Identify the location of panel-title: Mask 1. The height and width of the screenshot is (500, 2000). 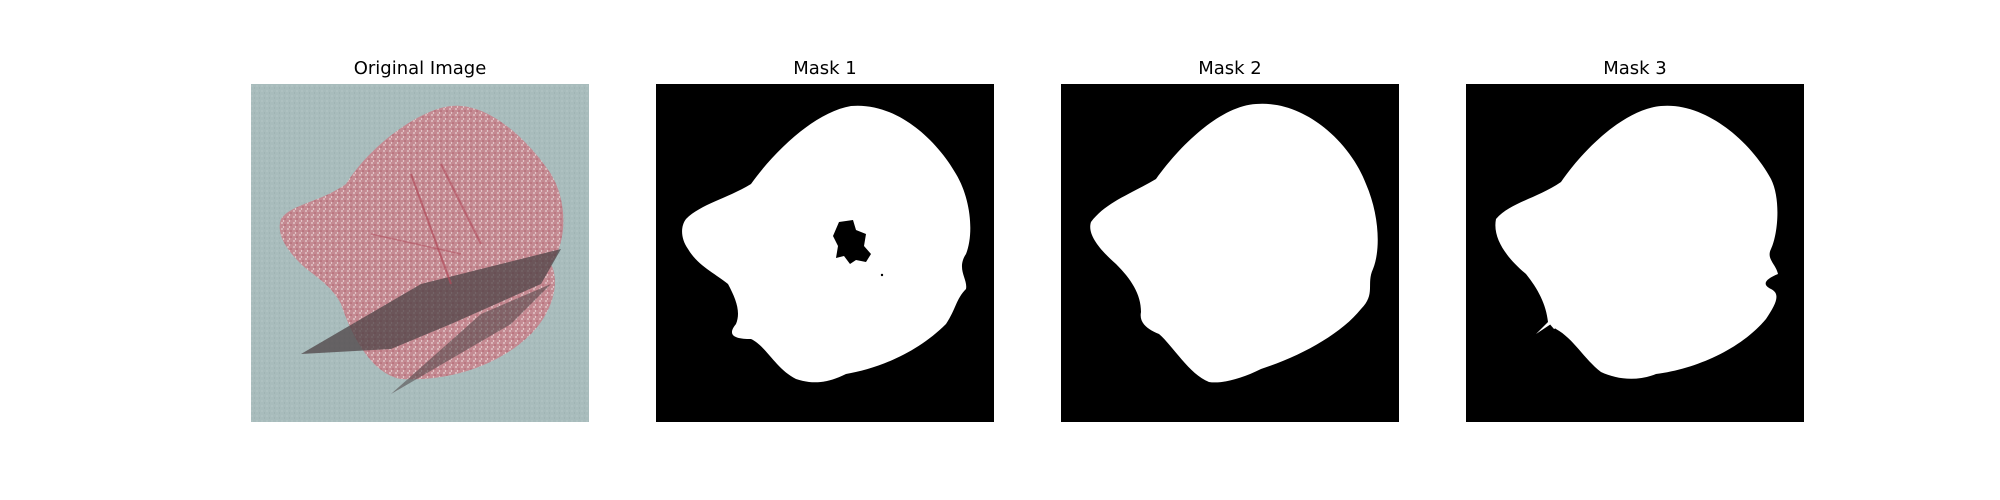
(825, 68).